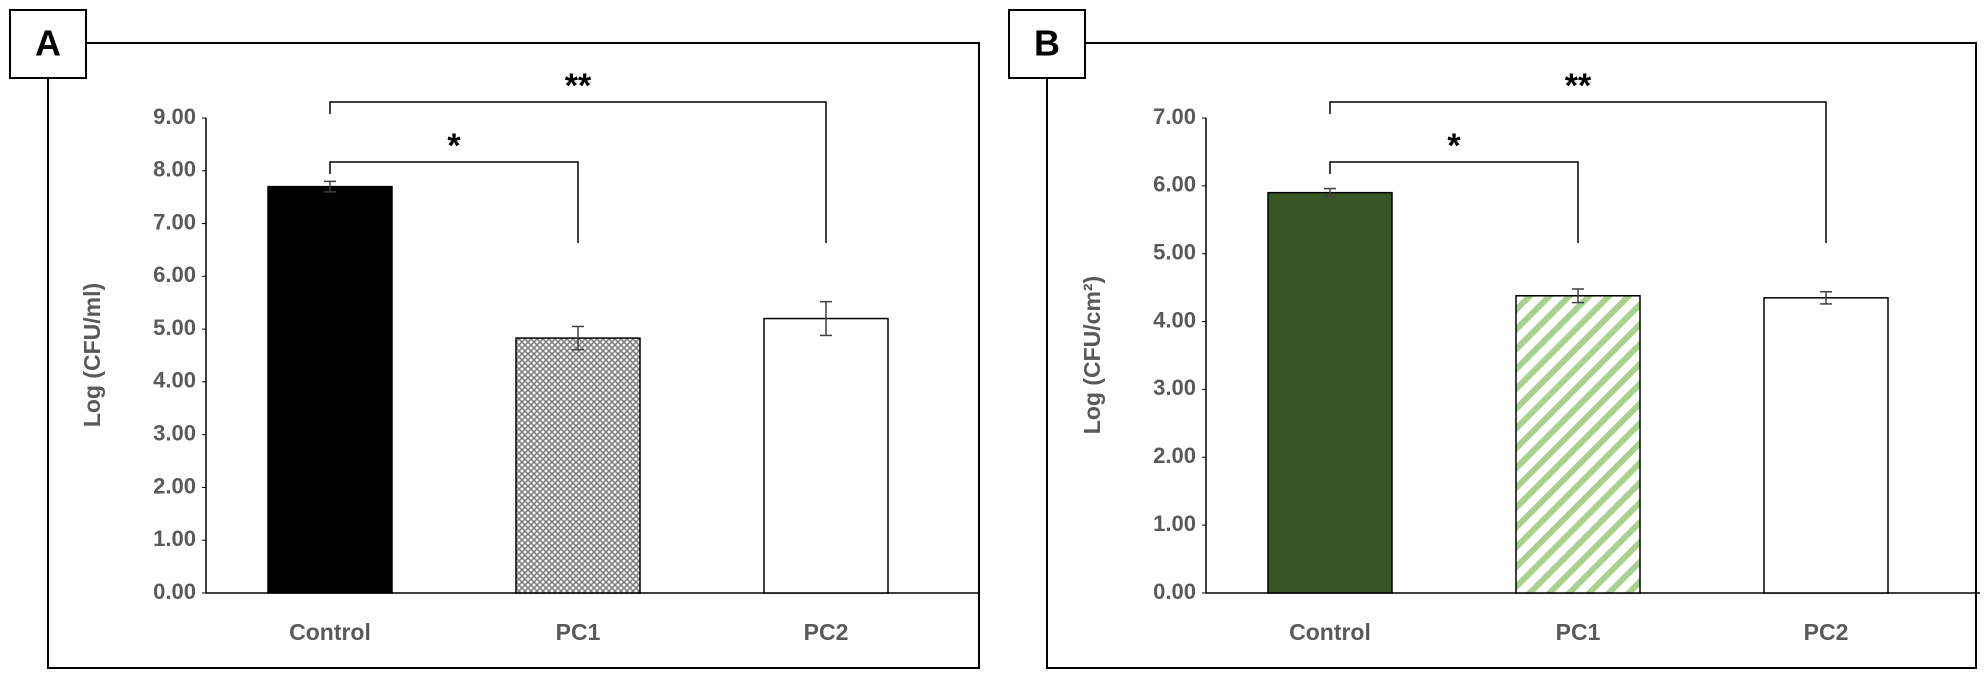 The height and width of the screenshot is (676, 1984). What do you see at coordinates (174, 116) in the screenshot?
I see `y-tick-label: 9.00` at bounding box center [174, 116].